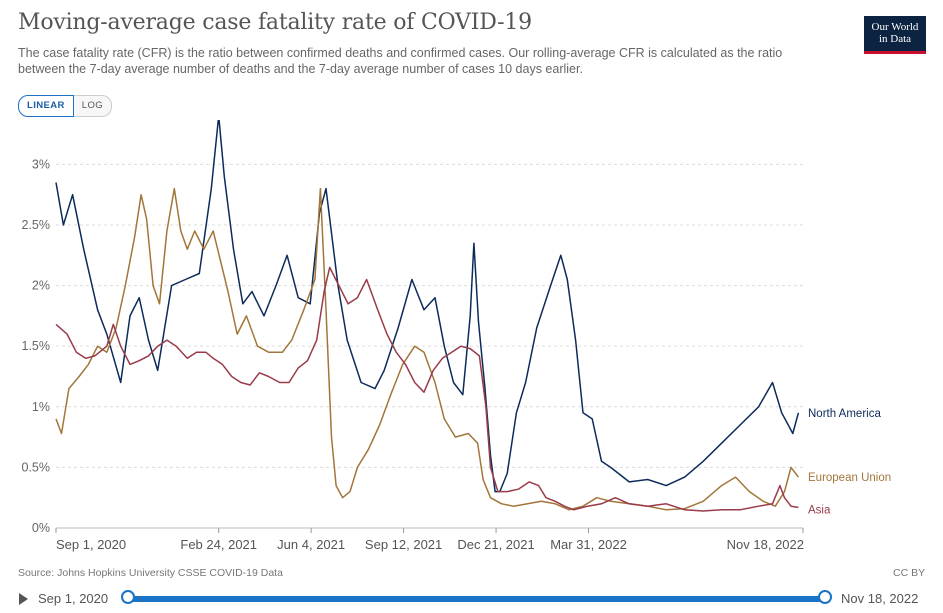 The height and width of the screenshot is (613, 943). What do you see at coordinates (849, 478) in the screenshot?
I see `legend-label-european-union: European Union` at bounding box center [849, 478].